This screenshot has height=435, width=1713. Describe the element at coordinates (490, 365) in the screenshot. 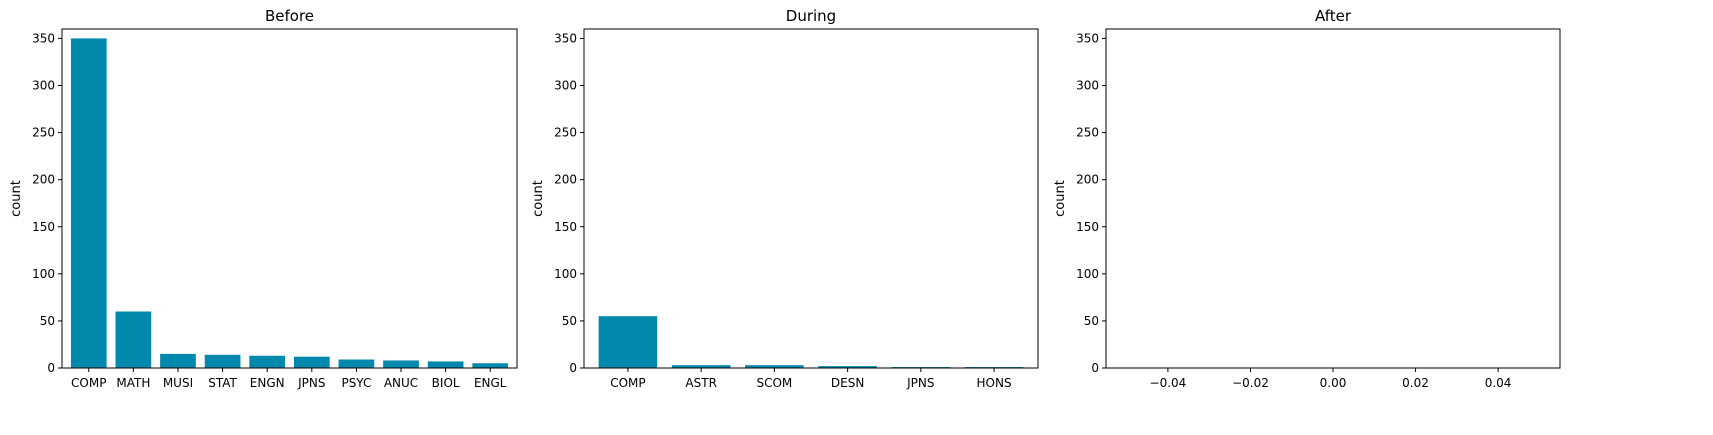

I see `bar-engl` at that location.